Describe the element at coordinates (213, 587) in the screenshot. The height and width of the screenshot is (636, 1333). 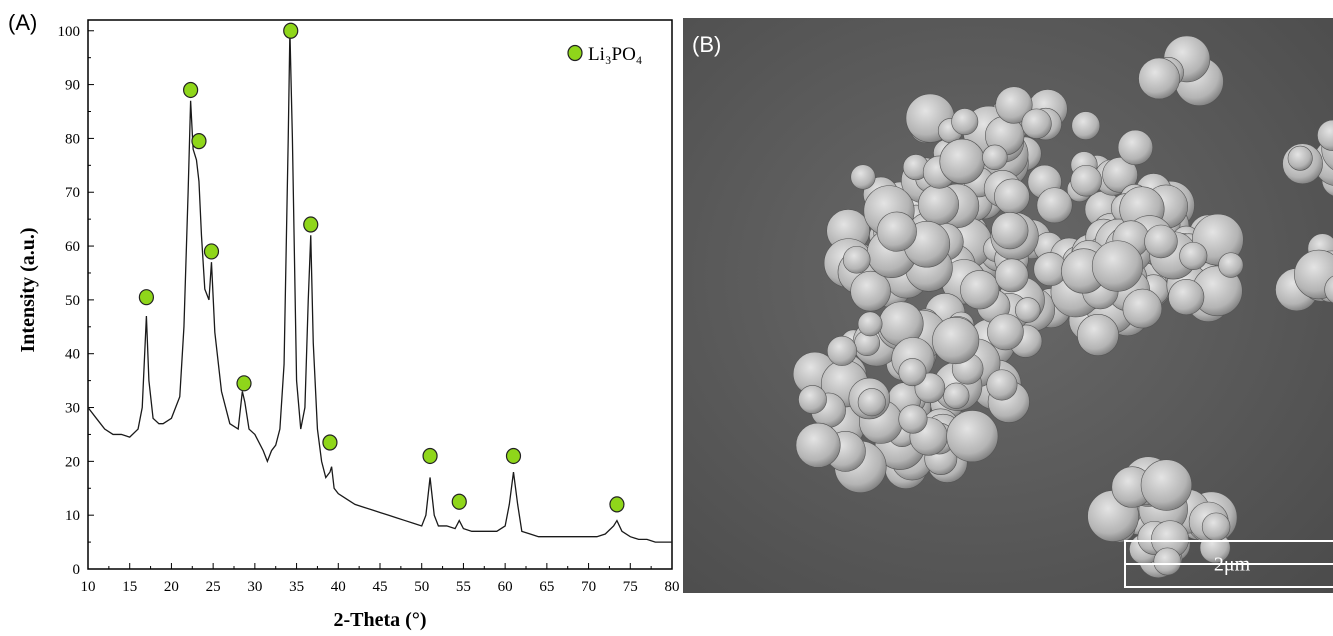
I see `x-tick-label: 25` at that location.